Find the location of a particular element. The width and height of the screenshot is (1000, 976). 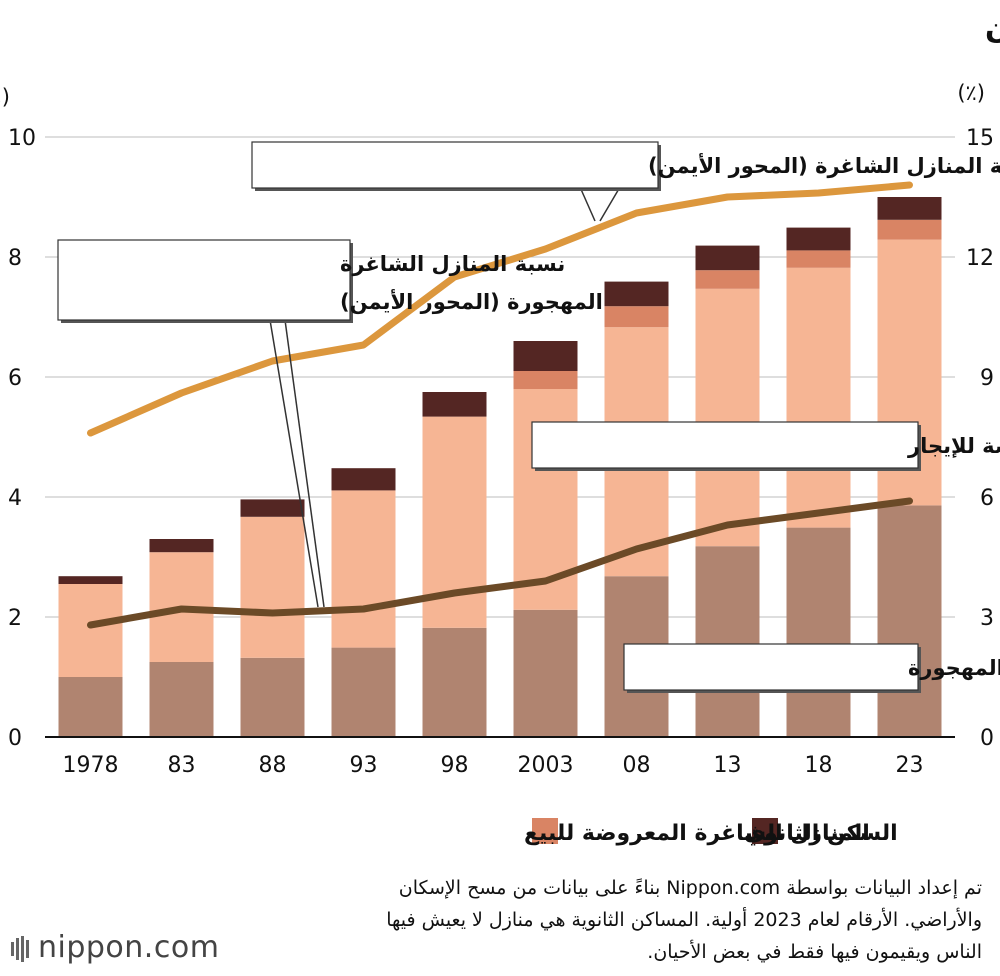

callout-text: نسبة المنازل الشاغرة is located at coordinates (452, 264).